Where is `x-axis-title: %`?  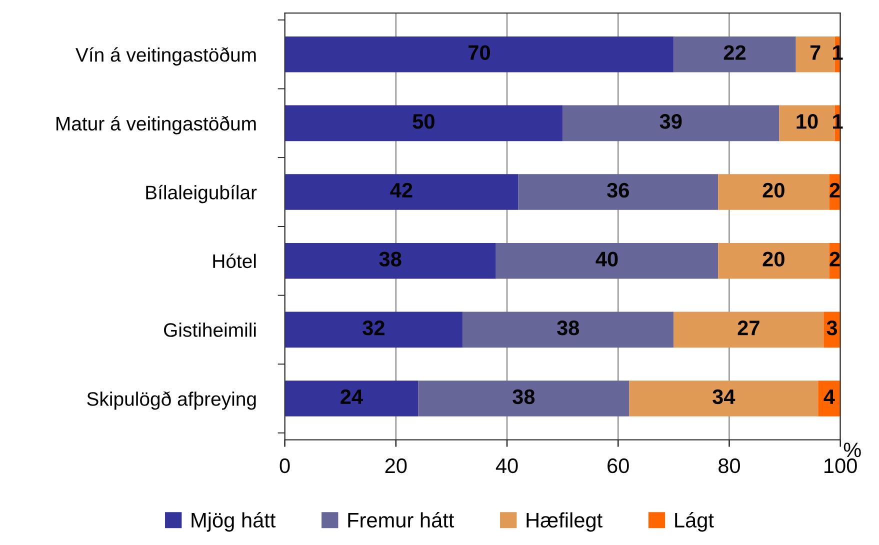 x-axis-title: % is located at coordinates (852, 450).